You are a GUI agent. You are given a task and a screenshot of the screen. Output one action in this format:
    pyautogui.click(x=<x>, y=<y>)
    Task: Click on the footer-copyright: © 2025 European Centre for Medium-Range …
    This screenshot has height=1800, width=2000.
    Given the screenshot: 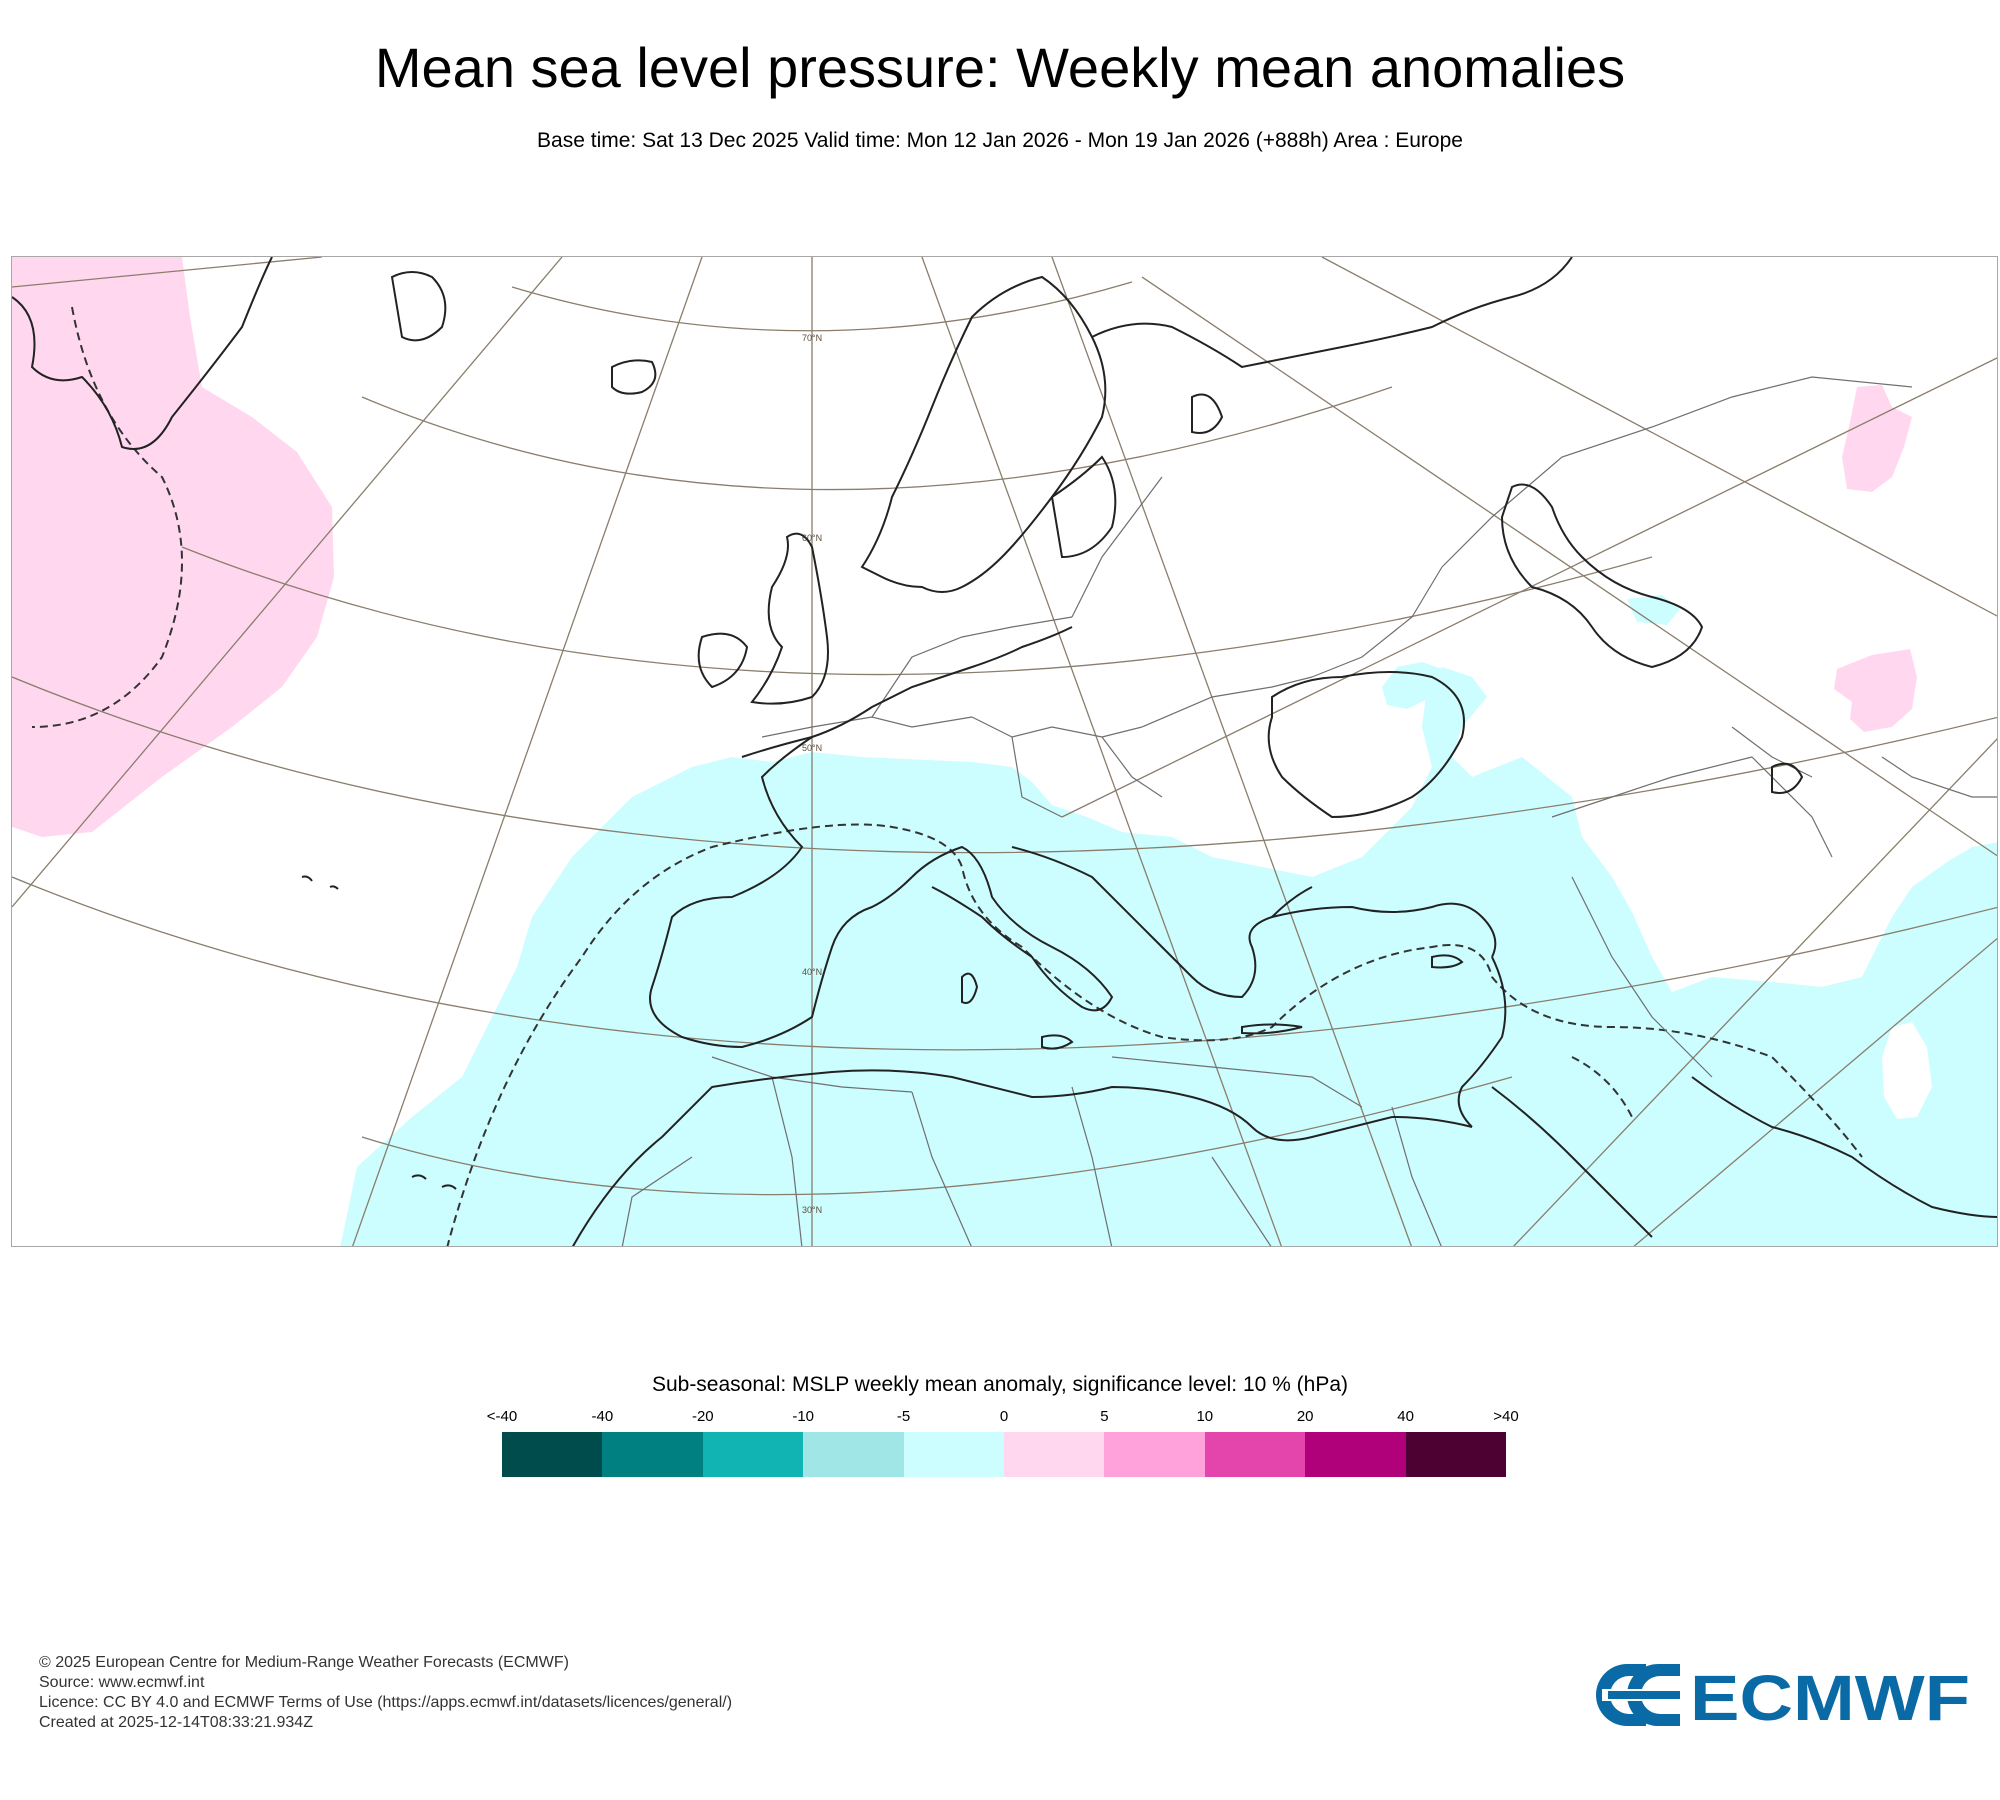 What is the action you would take?
    pyautogui.click(x=304, y=1662)
    